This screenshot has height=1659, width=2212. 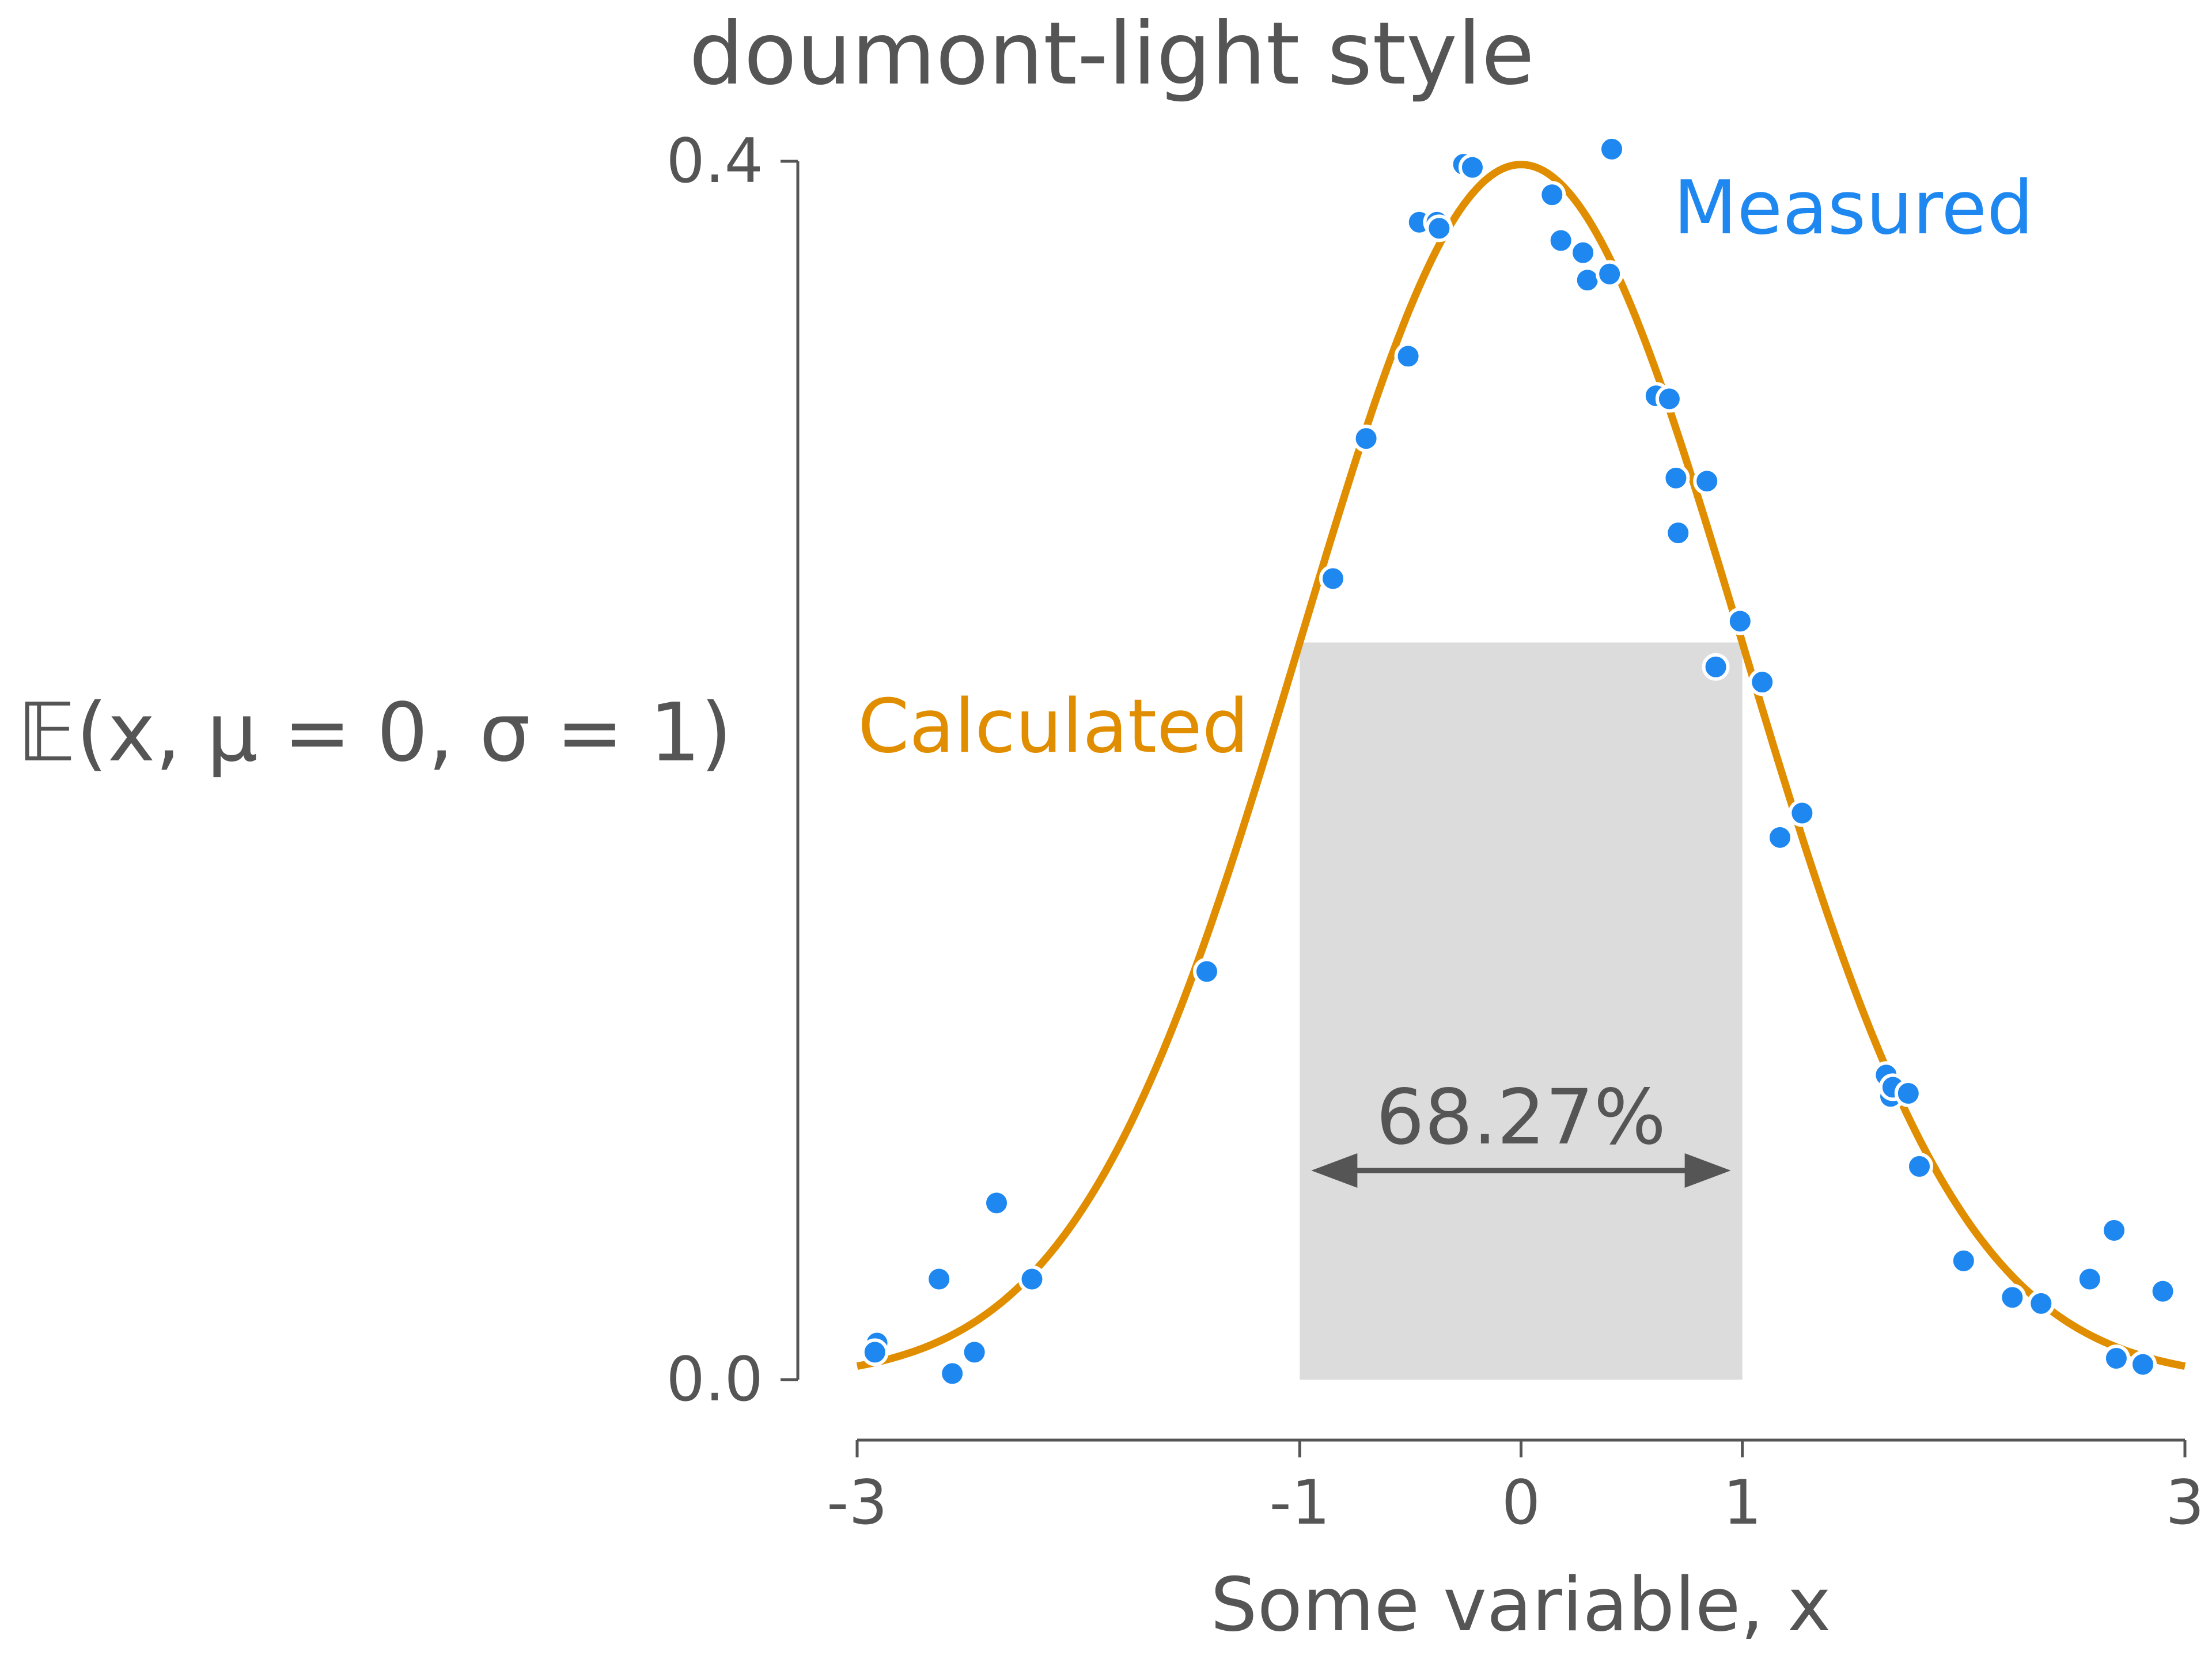 I want to click on shaded-region-one-sigma, so click(x=1521, y=1011).